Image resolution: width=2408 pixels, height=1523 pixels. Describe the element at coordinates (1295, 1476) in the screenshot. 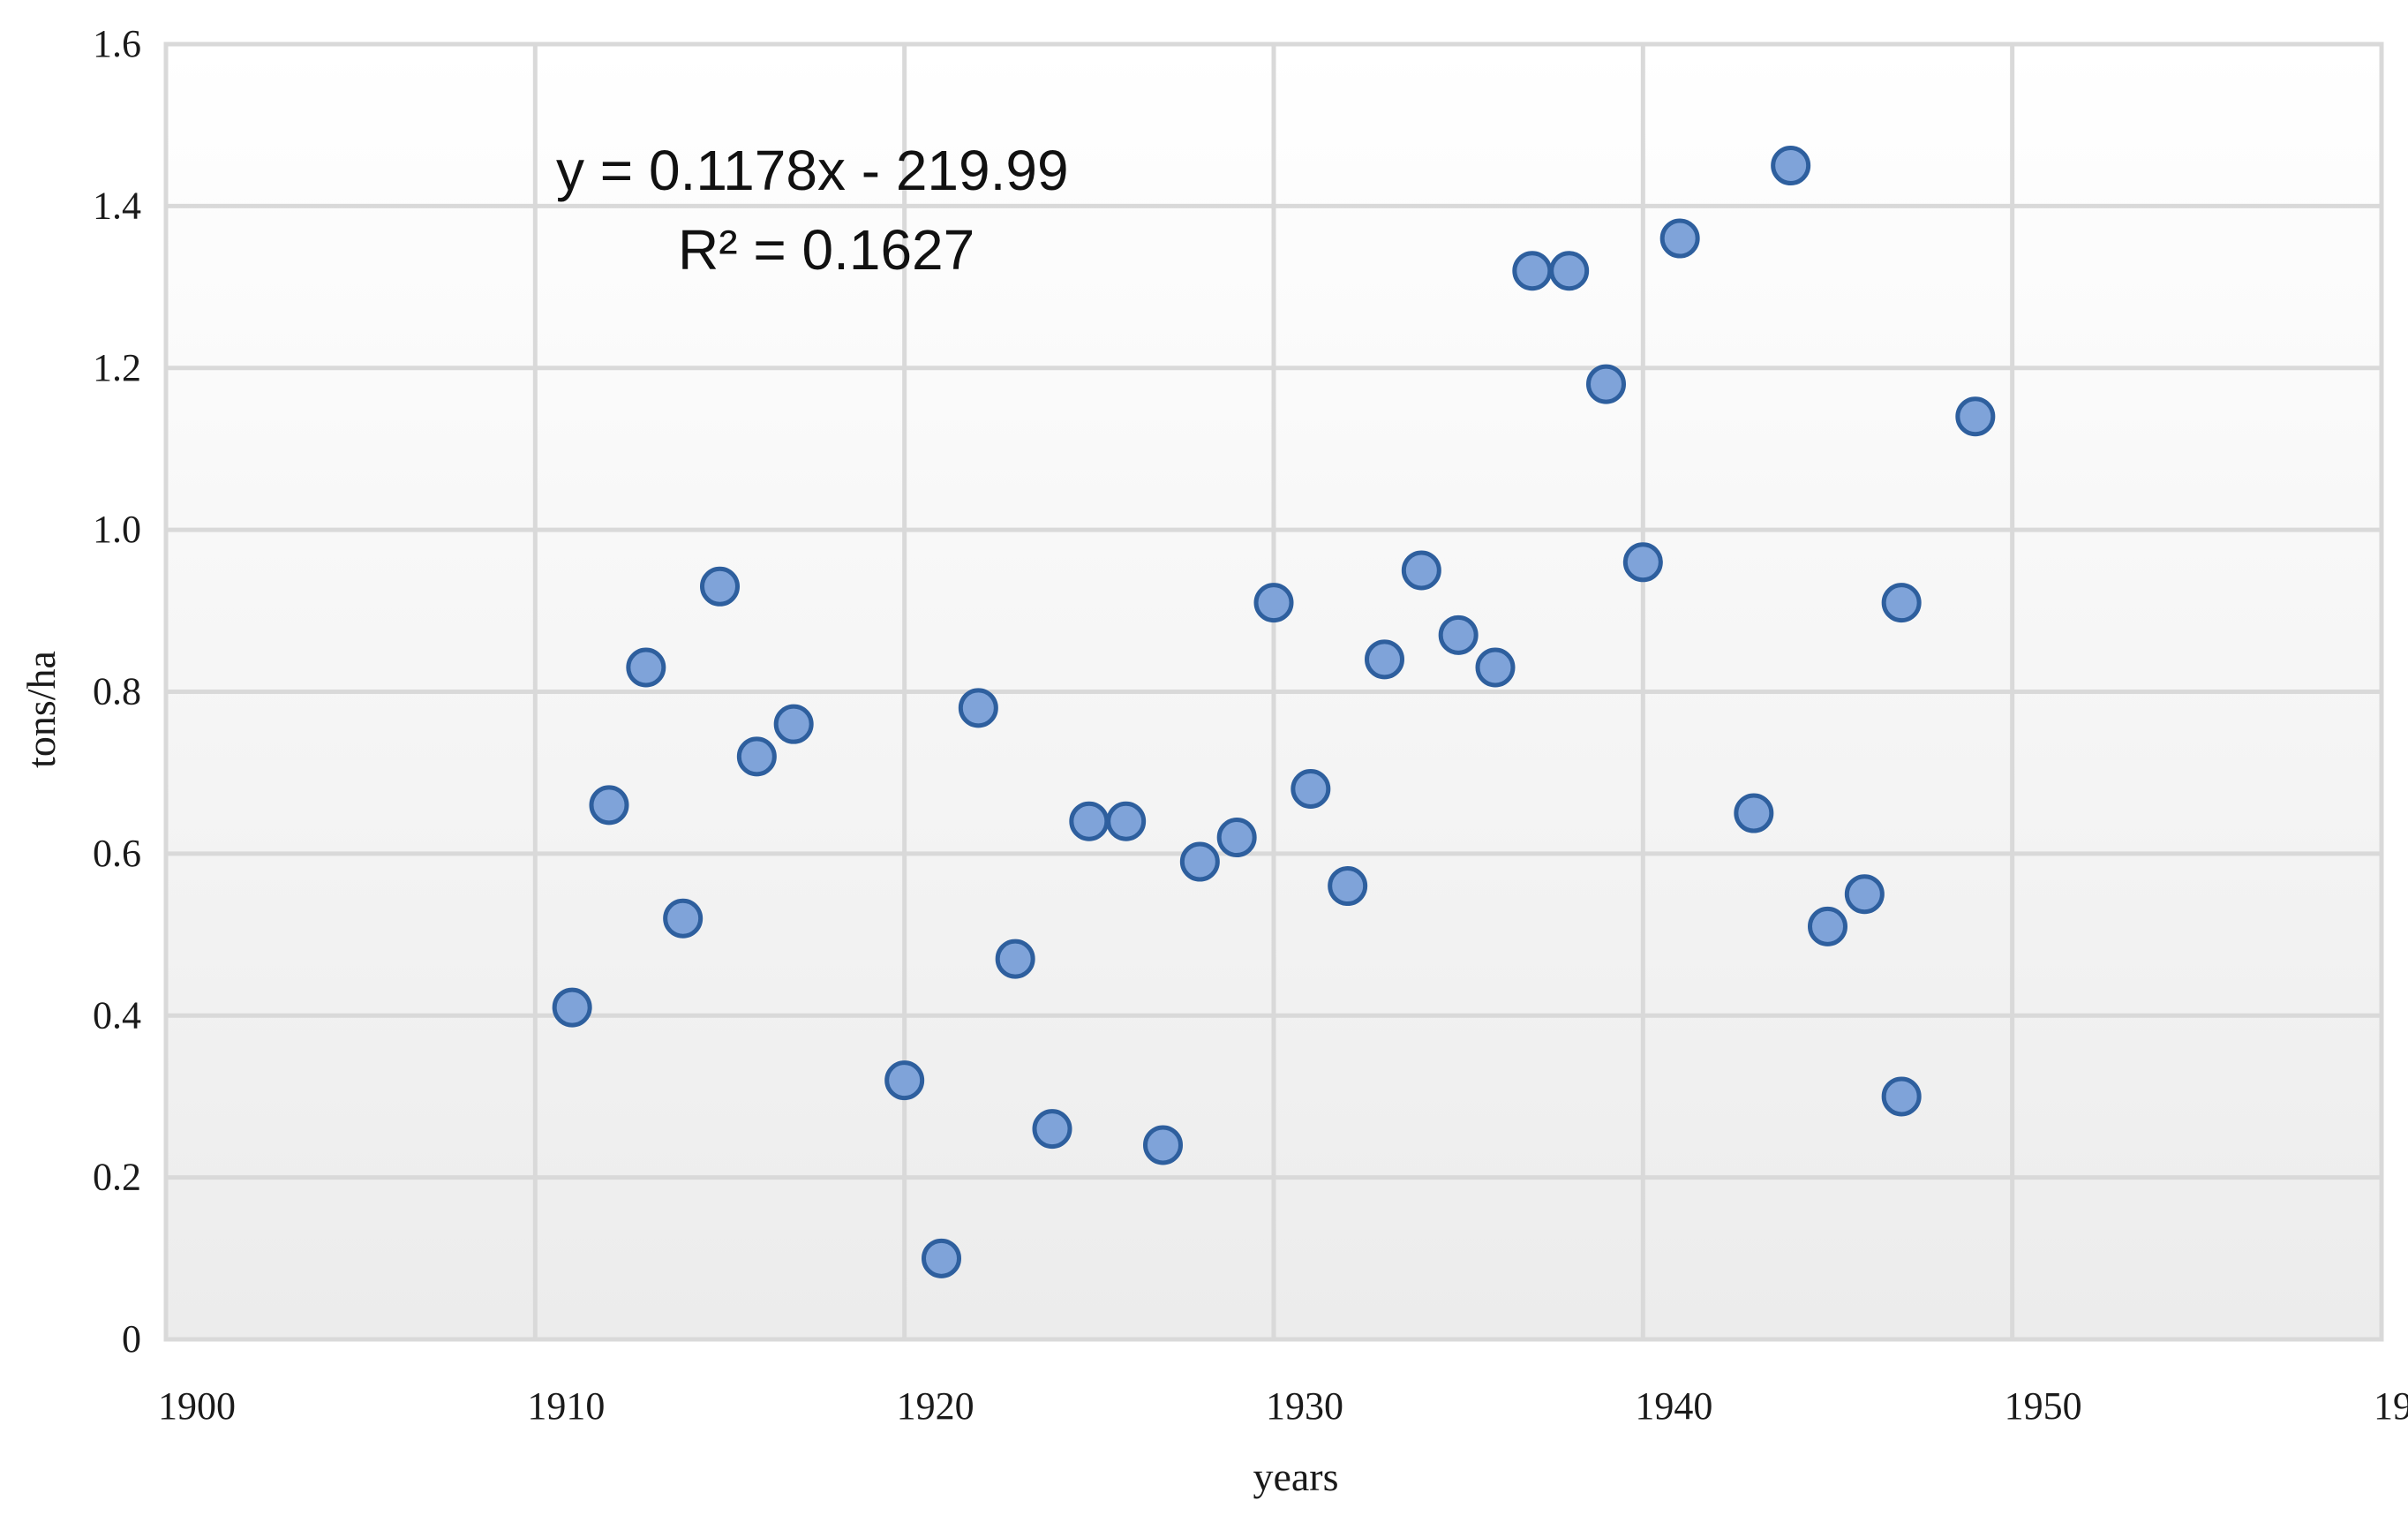

I see `x-axis-title: years` at that location.